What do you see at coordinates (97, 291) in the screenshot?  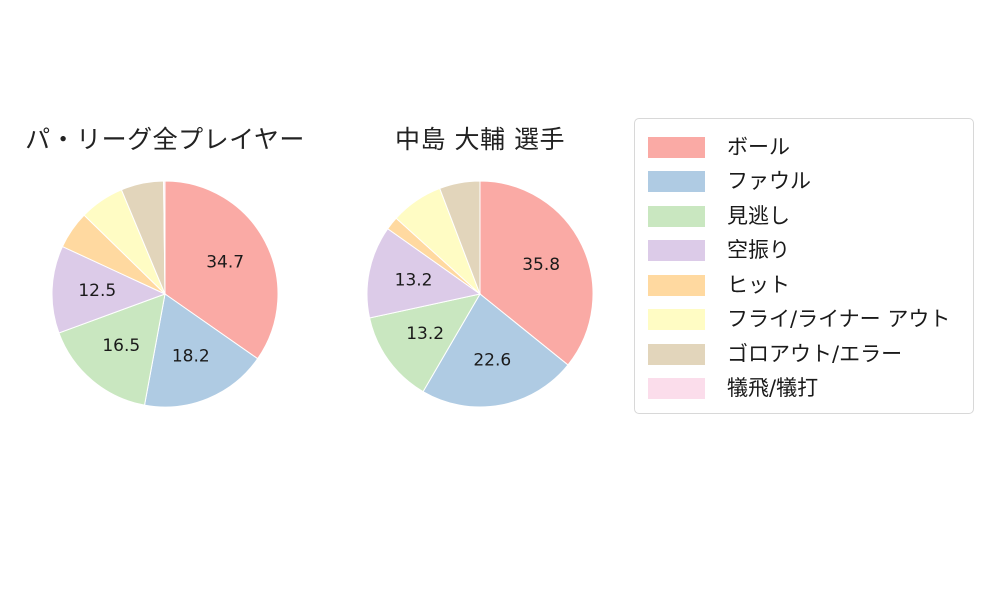 I see `pie-slice-value-label: 12.5` at bounding box center [97, 291].